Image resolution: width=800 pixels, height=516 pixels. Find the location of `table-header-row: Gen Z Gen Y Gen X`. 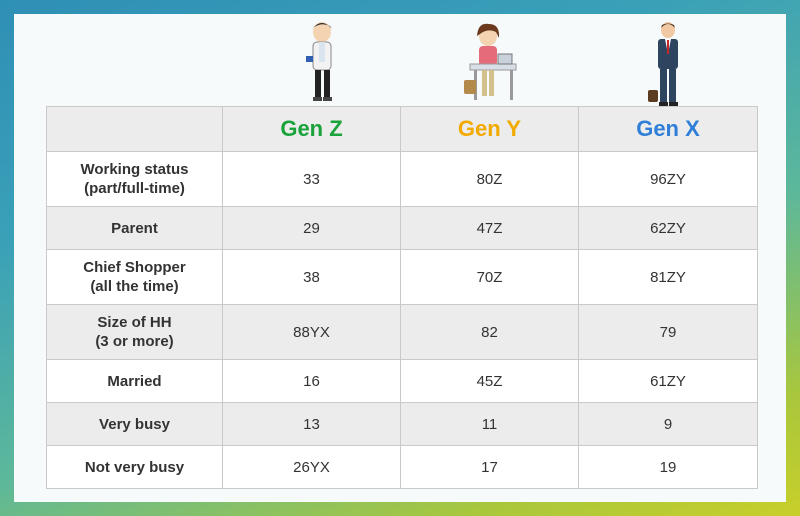

table-header-row: Gen Z Gen Y Gen X is located at coordinates (402, 129).